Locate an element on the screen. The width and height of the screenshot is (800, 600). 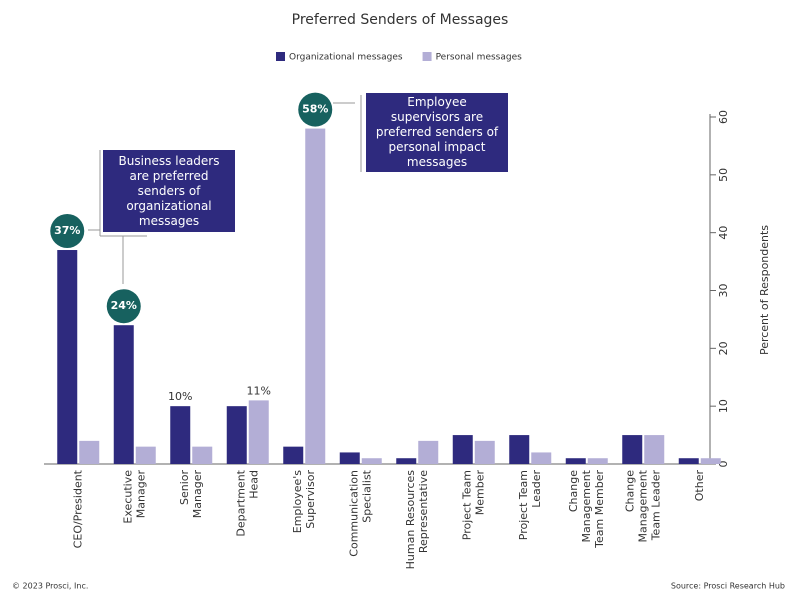
value-label: 37% is located at coordinates (67, 230).